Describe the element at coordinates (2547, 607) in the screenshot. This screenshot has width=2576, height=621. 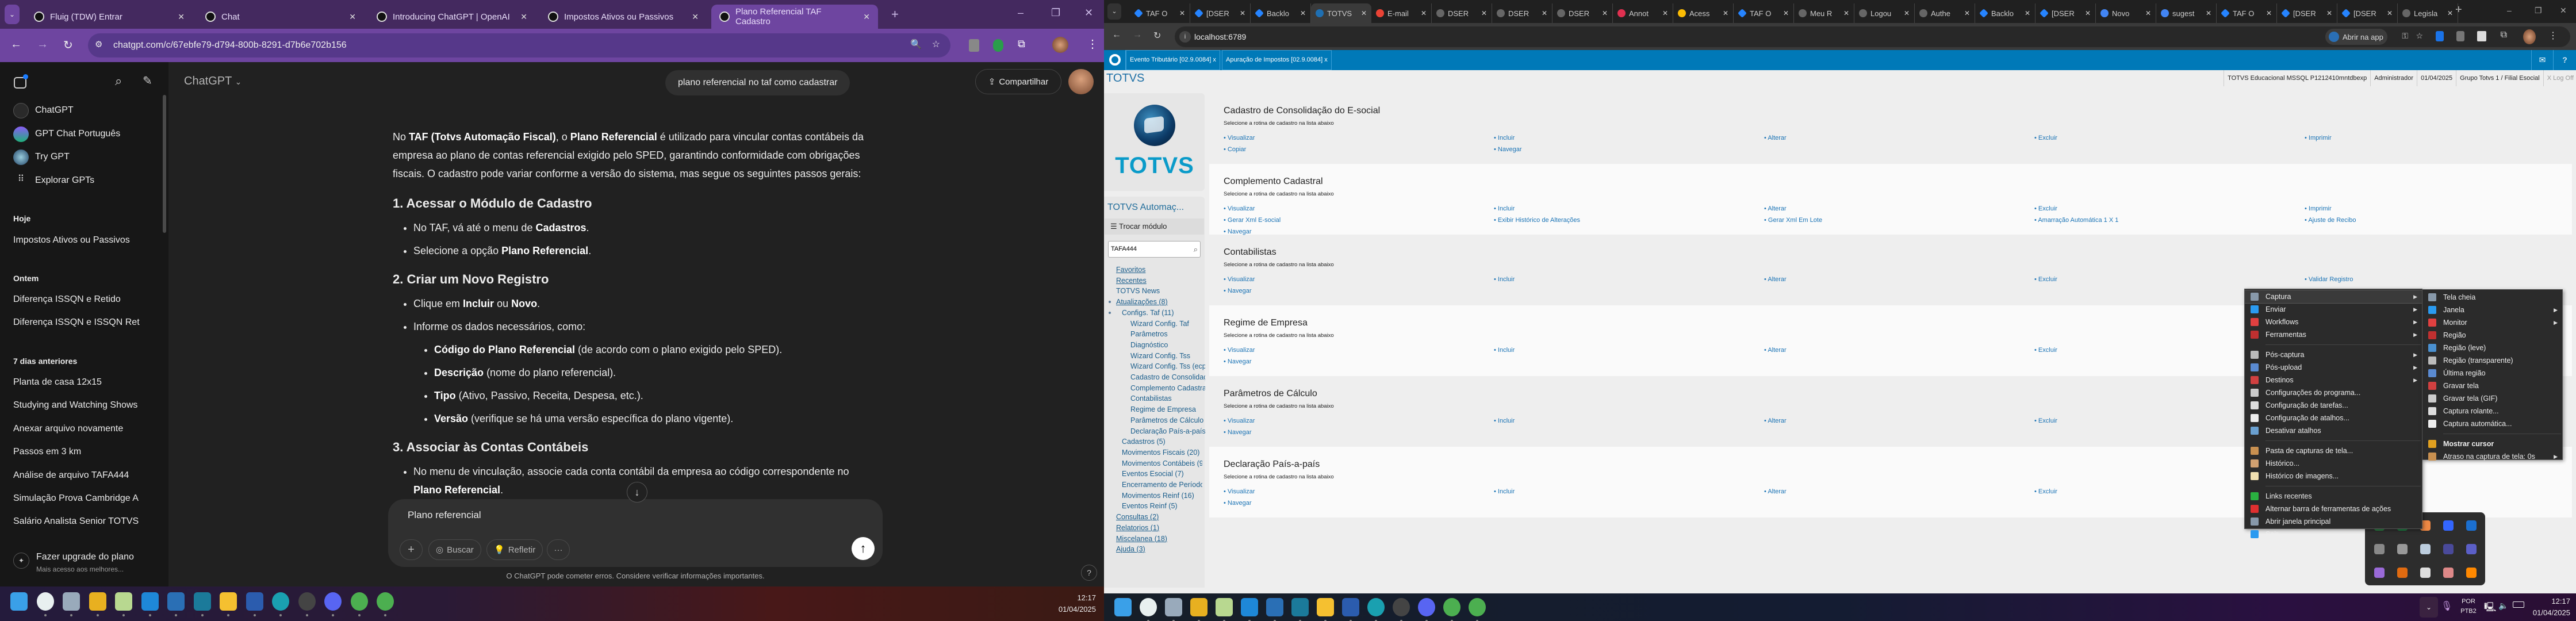
I see `taskbar-clock: 12:17 01/04/2025` at that location.